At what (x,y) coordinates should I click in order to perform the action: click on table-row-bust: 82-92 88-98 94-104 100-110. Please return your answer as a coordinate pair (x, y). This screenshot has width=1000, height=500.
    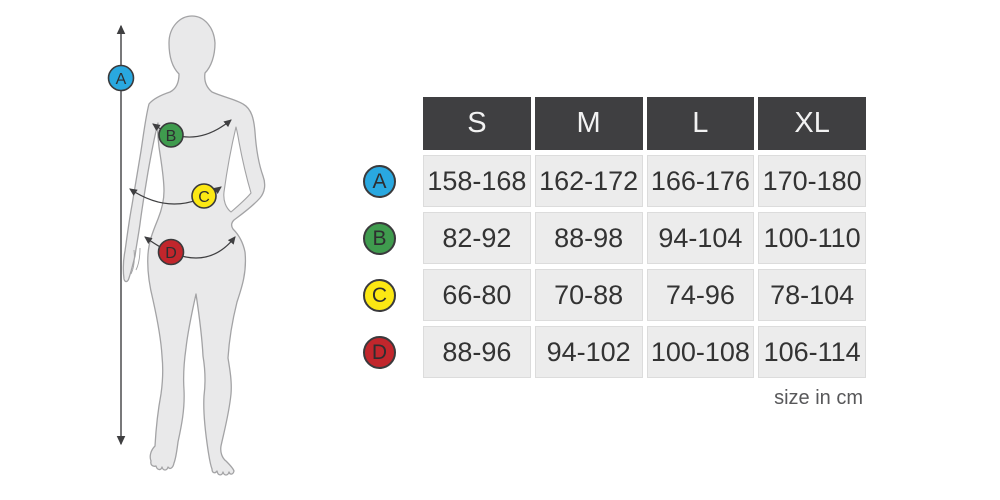
    Looking at the image, I should click on (644, 238).